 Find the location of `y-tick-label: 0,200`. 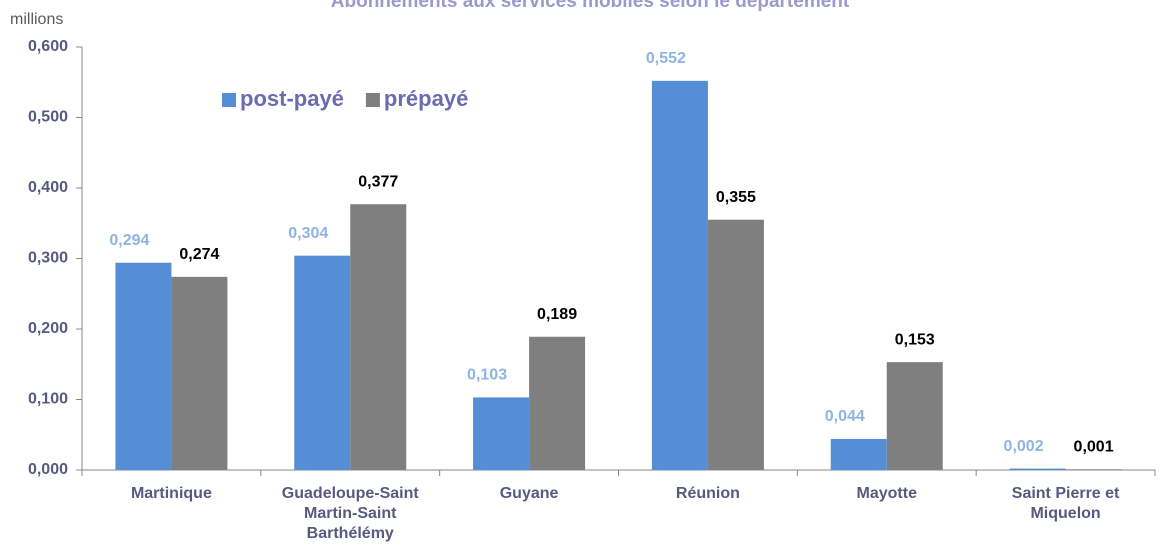

y-tick-label: 0,200 is located at coordinates (48, 328).